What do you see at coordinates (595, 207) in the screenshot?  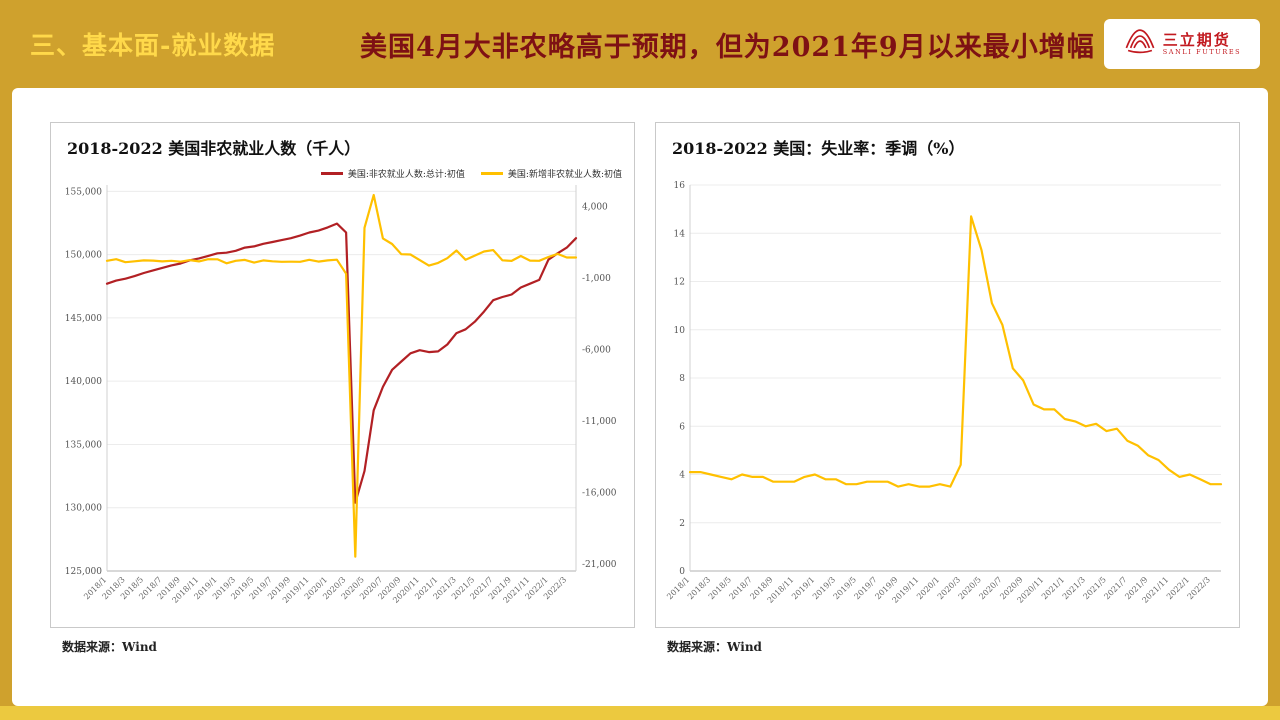 I see `svg-text: 4,000` at bounding box center [595, 207].